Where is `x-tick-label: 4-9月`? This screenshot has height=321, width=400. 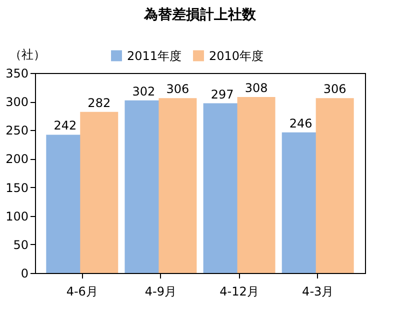 x-tick-label: 4-9月 is located at coordinates (160, 291).